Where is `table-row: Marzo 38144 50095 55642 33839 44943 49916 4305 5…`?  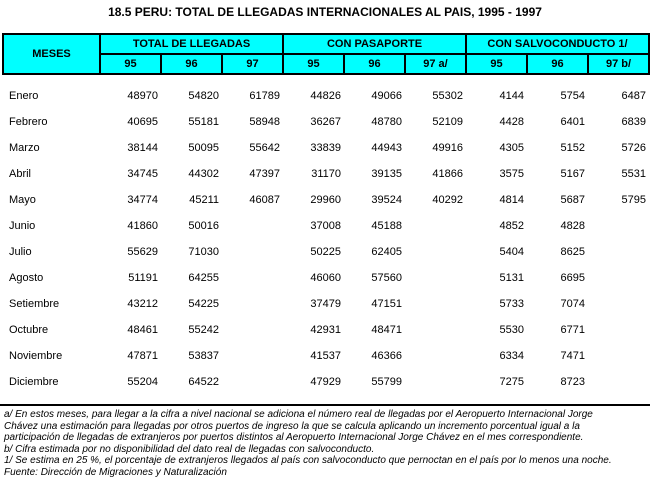
table-row: Marzo 38144 50095 55642 33839 44943 49916 4305 5… is located at coordinates (326, 148).